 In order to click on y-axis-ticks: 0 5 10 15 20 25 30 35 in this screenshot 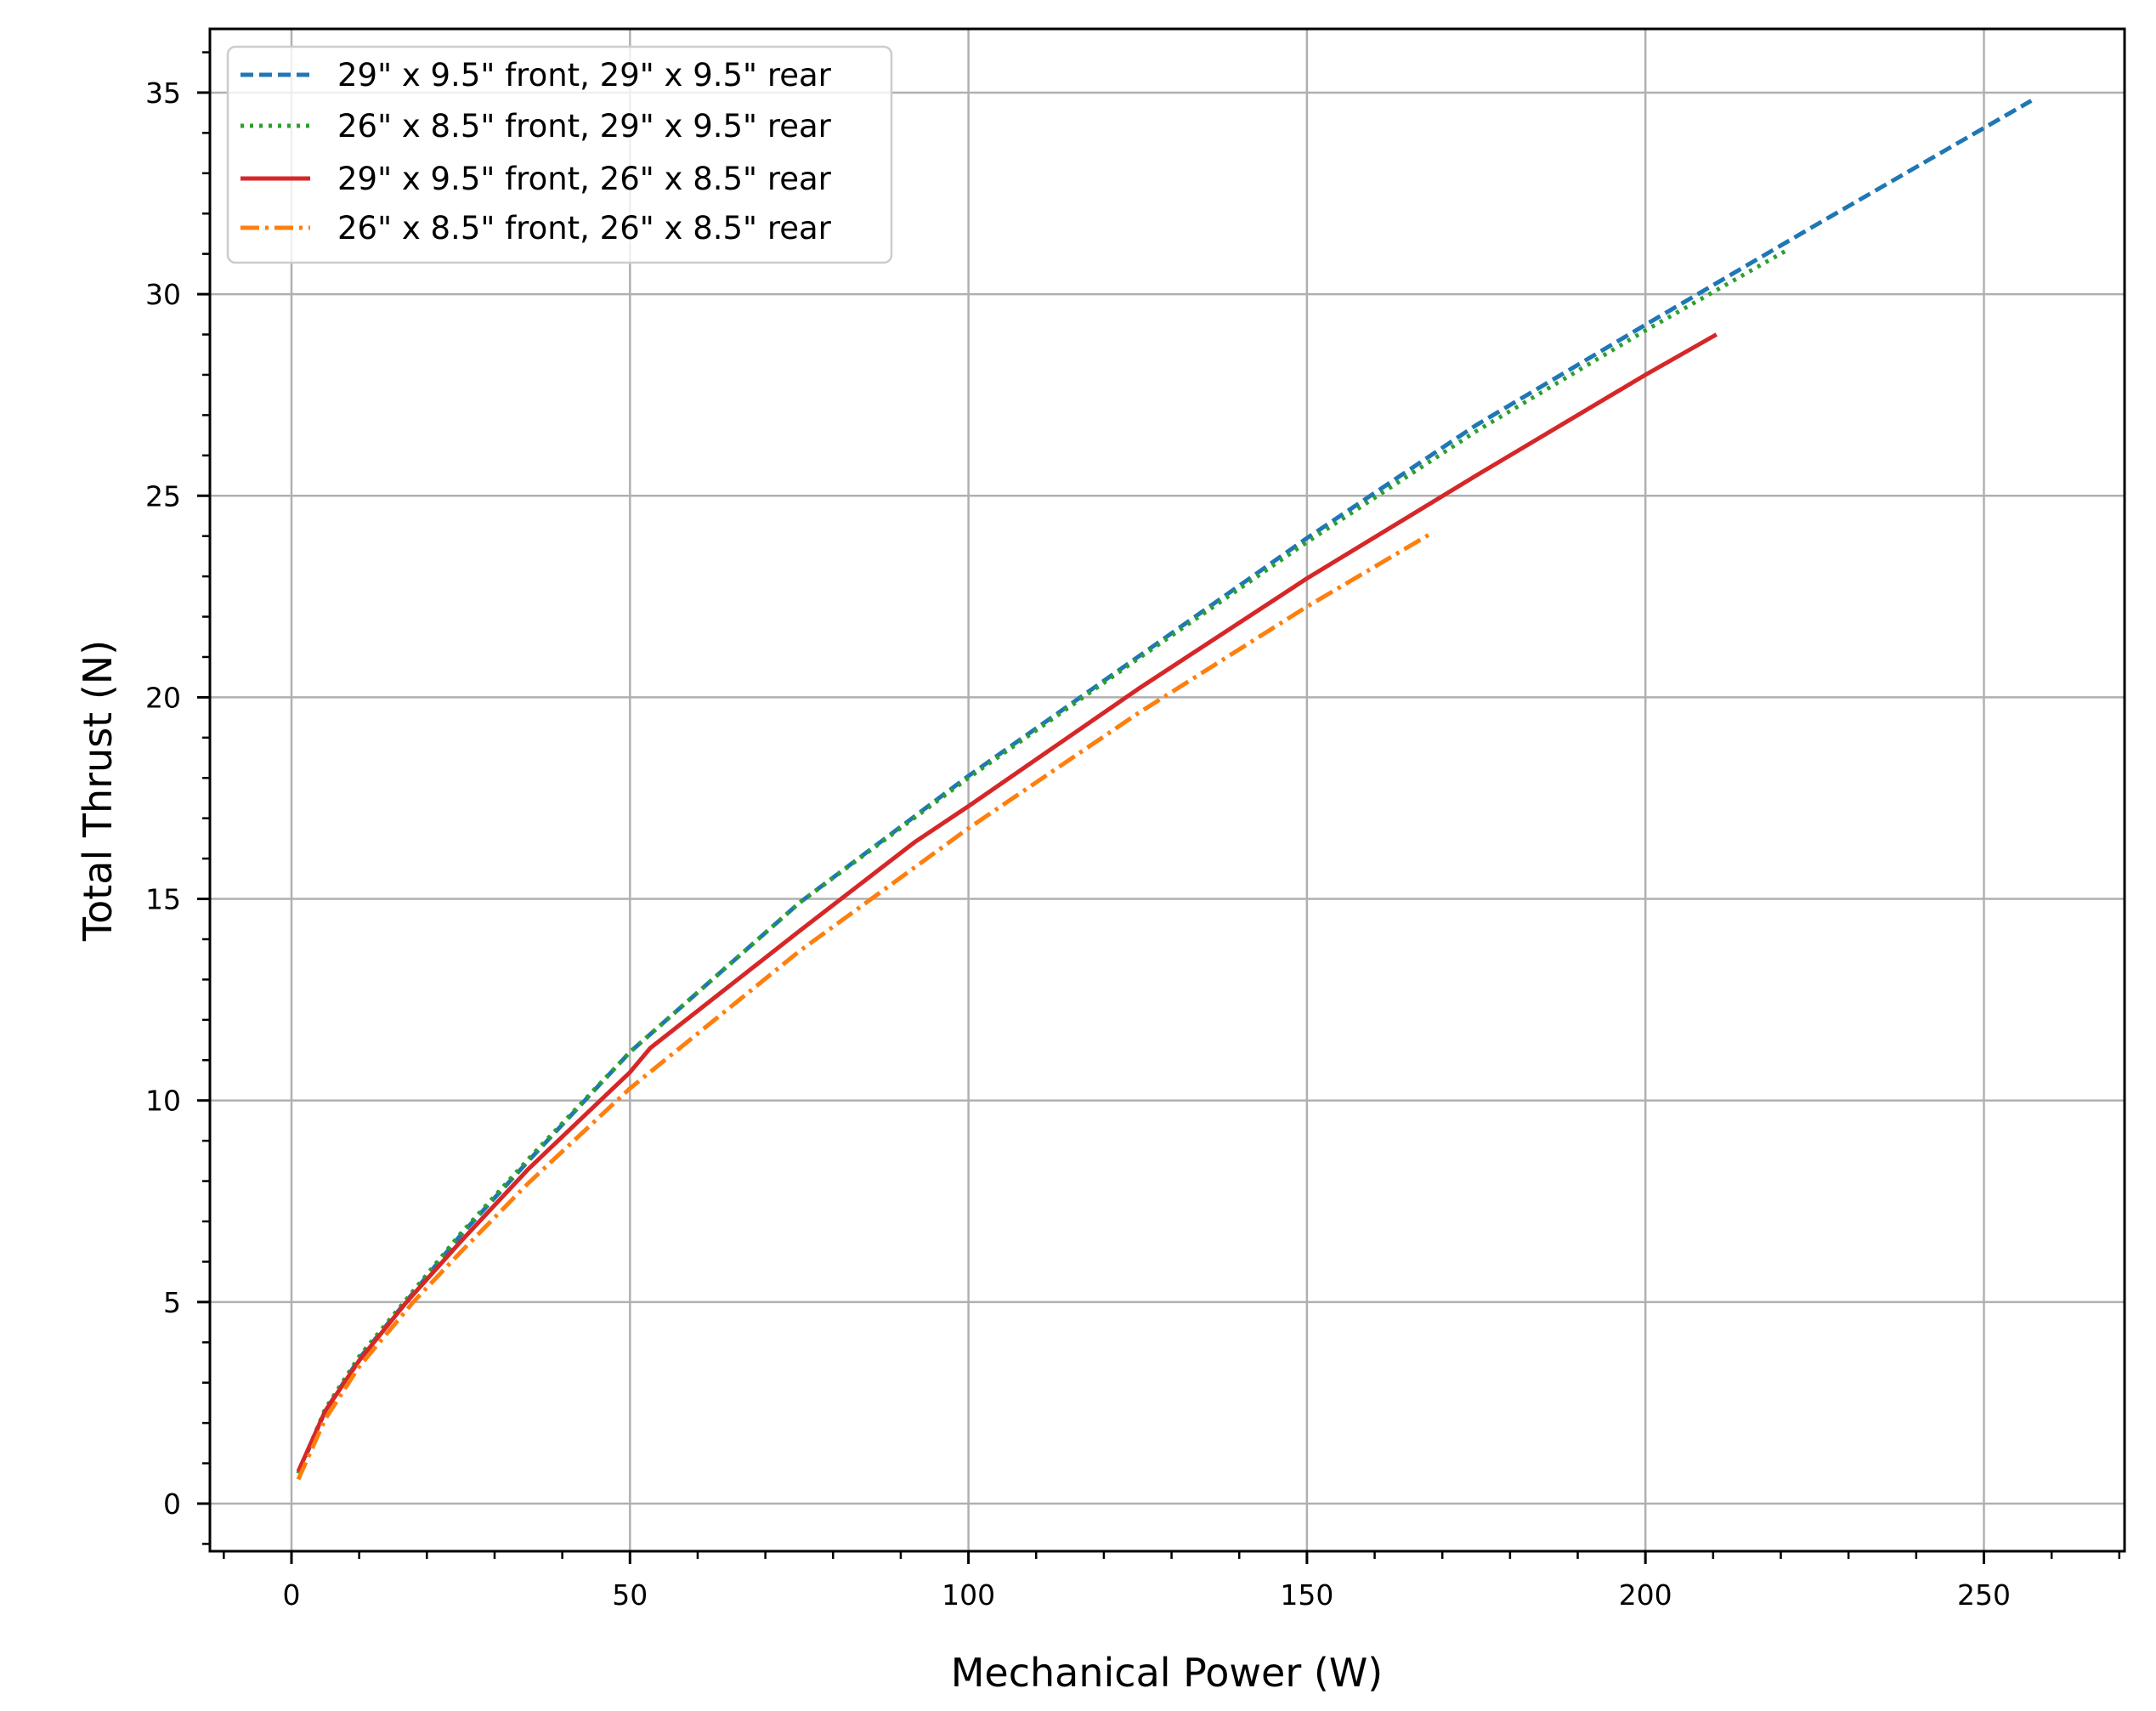, I will do `click(177, 798)`.